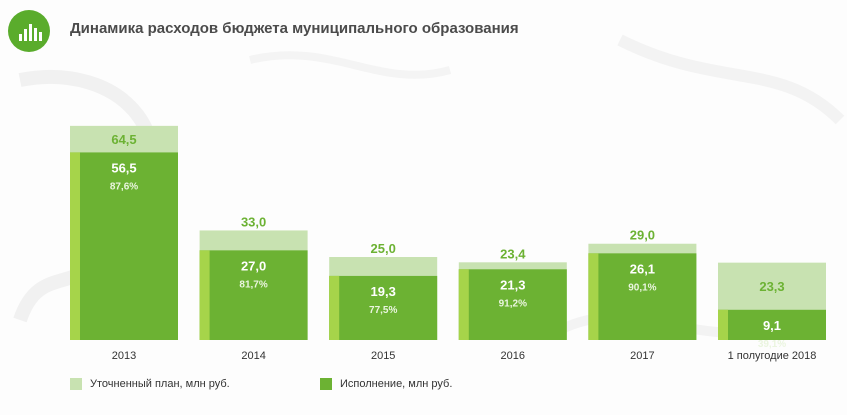  I want to click on data-label-plan-2: 25,0, so click(383, 248).